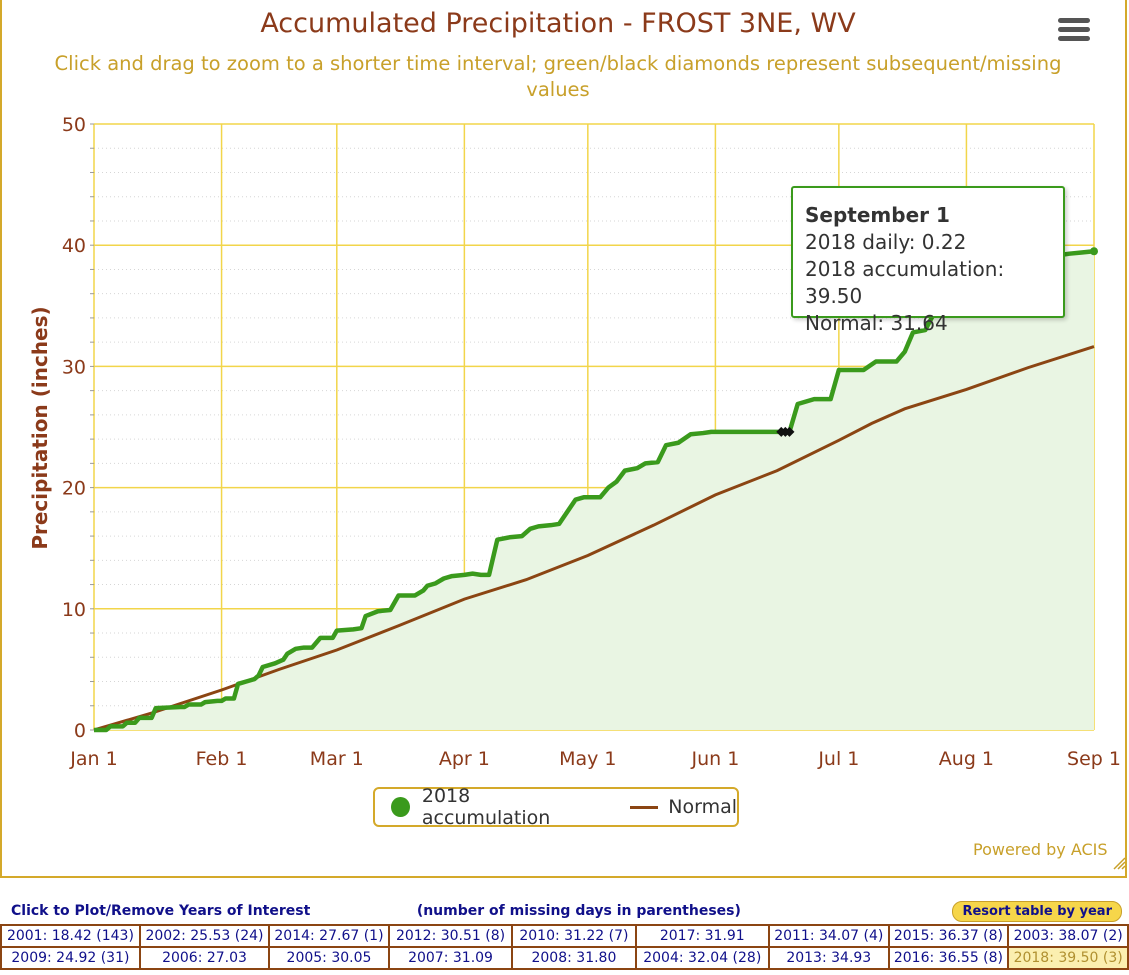 This screenshot has height=975, width=1129. I want to click on year-cell: 2015: 36.37 (8), so click(948, 936).